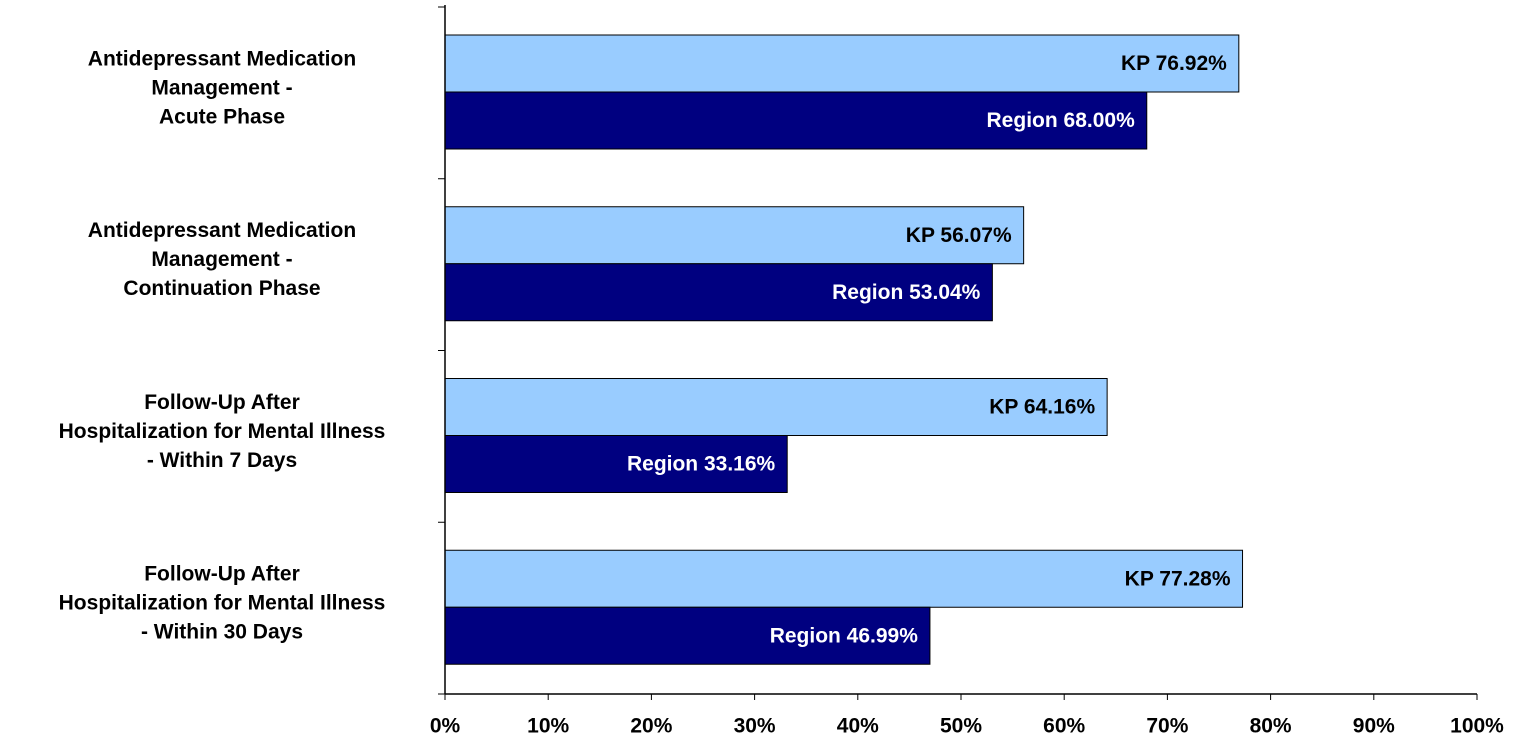  What do you see at coordinates (548, 726) in the screenshot?
I see `x-tick-label: 10%` at bounding box center [548, 726].